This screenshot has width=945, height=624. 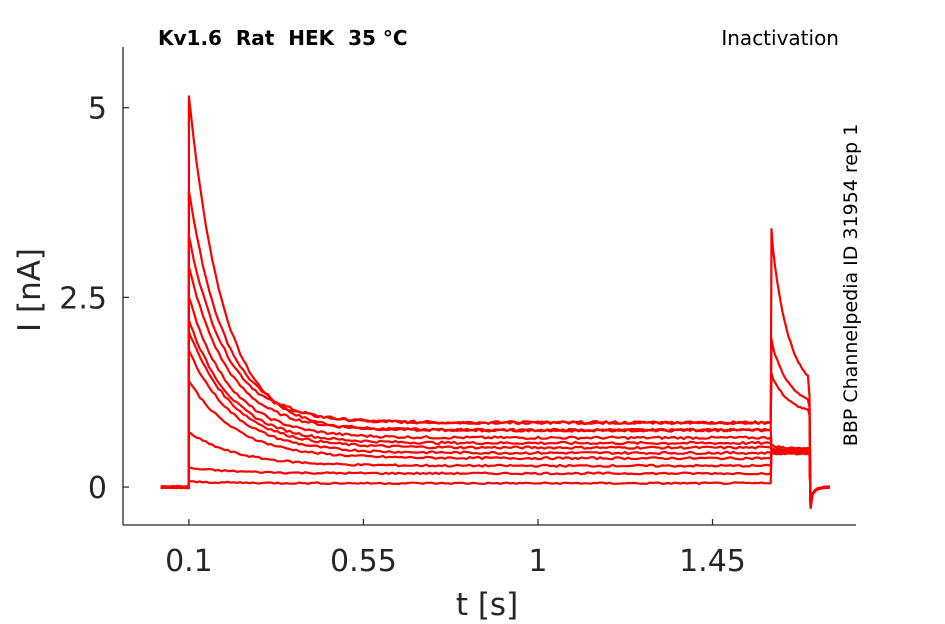 I want to click on x-axis-ticks: 0.1 0.55 1 1.45, so click(x=455, y=549).